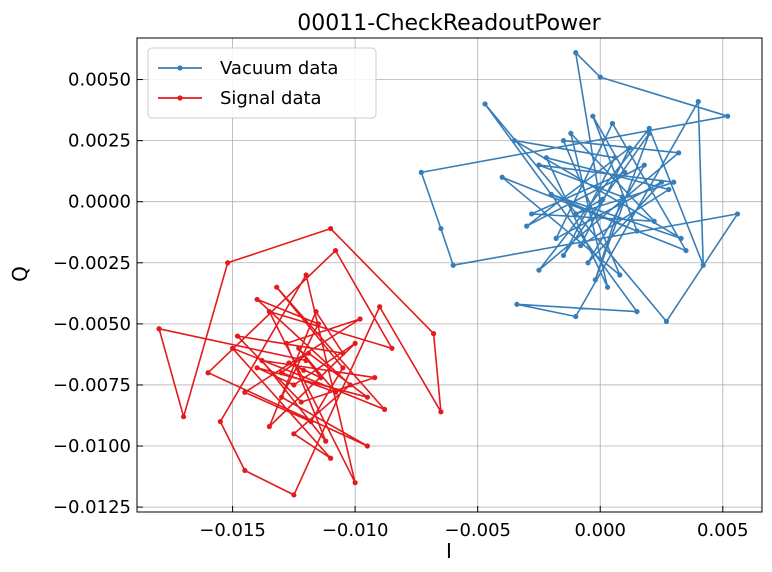 The image size is (772, 572). I want to click on y-tick-label: 0.0025, so click(99, 141).